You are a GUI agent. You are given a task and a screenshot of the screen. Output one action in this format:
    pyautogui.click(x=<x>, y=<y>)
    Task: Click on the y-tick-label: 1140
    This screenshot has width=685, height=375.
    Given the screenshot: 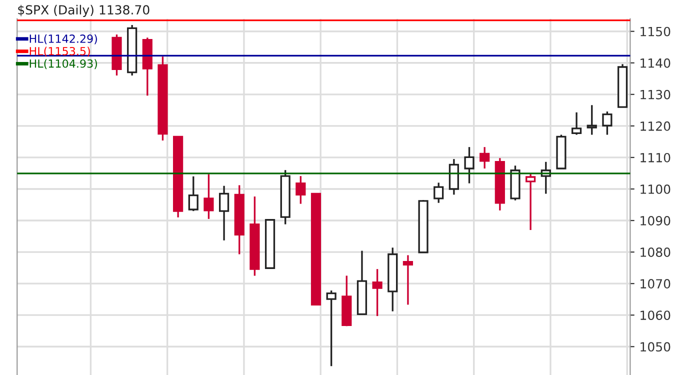 What is the action you would take?
    pyautogui.click(x=655, y=63)
    